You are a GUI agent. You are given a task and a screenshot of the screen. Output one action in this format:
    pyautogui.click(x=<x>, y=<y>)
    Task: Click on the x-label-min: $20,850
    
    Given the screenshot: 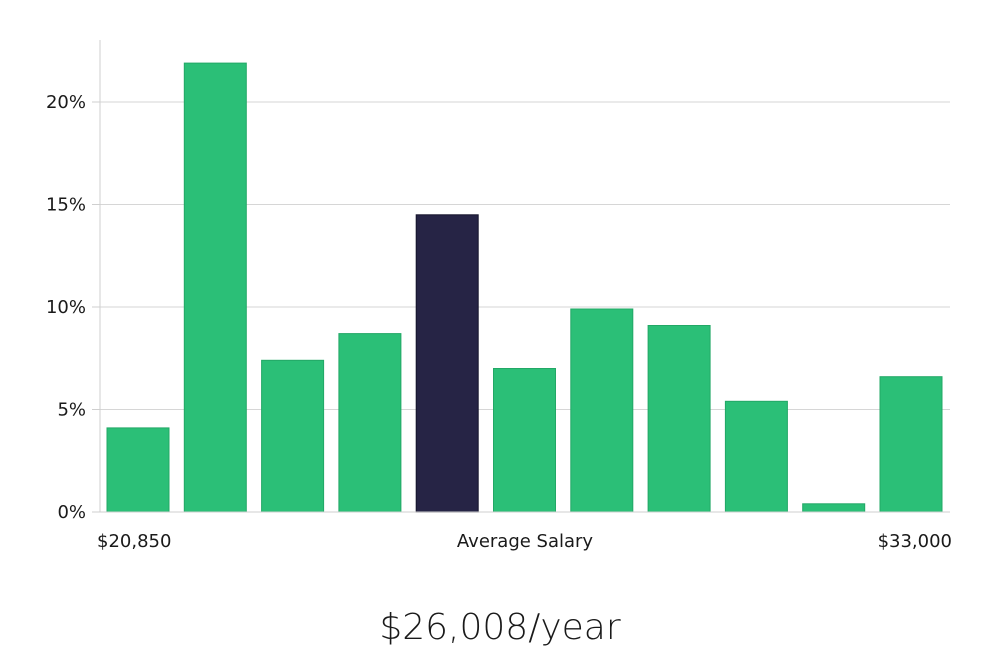 What is the action you would take?
    pyautogui.click(x=134, y=541)
    